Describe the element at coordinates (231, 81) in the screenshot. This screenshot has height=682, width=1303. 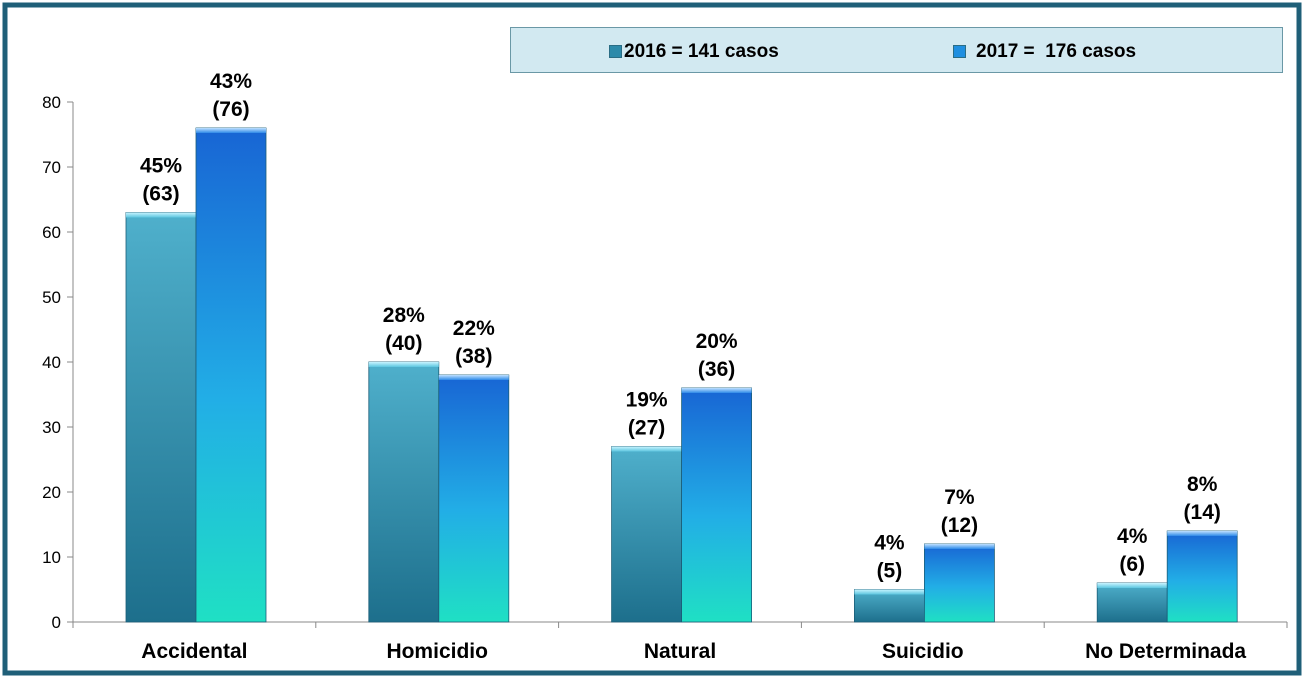
I see `data-label-percent: 43%` at that location.